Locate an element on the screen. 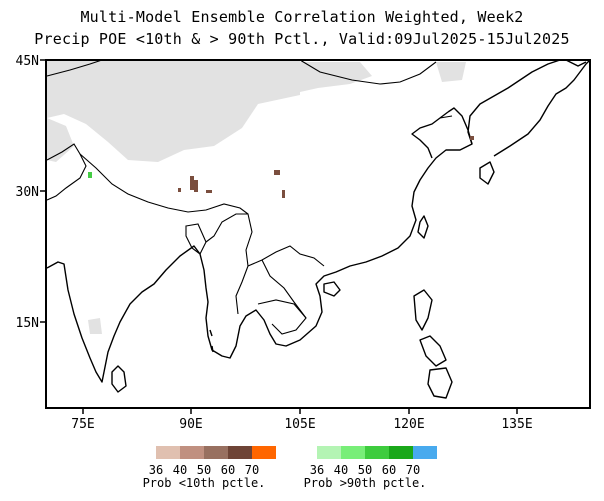 This screenshot has height=501, width=604. shaded-region-india-west is located at coordinates (95, 326).